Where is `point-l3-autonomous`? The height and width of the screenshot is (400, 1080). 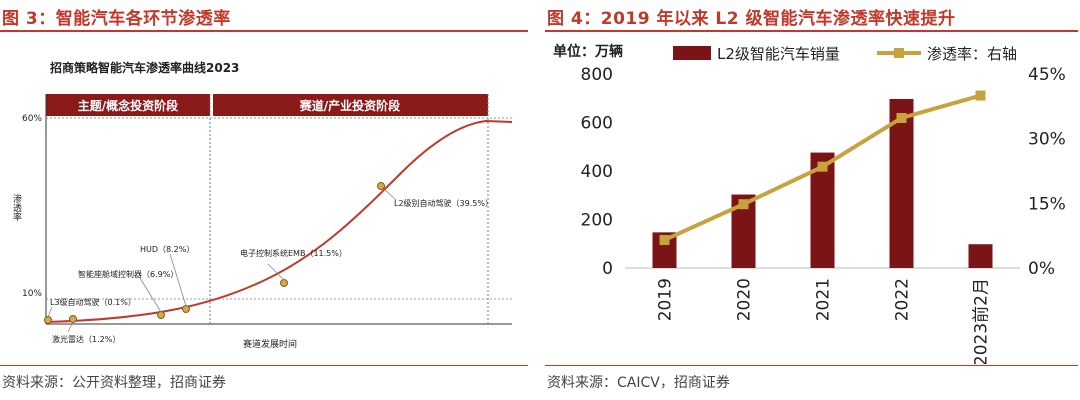
point-l3-autonomous is located at coordinates (48, 320).